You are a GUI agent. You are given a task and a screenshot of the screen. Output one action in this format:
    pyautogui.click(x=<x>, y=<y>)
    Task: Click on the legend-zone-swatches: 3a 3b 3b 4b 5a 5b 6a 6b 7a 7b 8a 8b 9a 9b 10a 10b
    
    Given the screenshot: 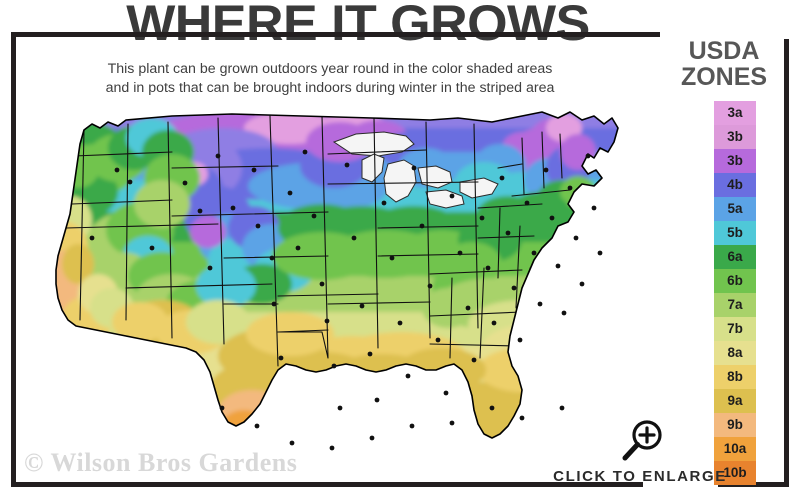 What is the action you would take?
    pyautogui.click(x=735, y=293)
    